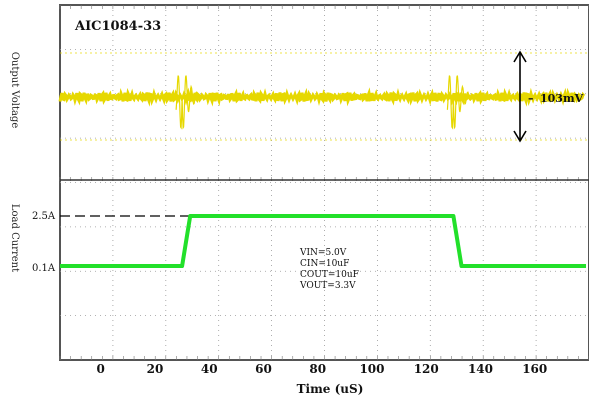 The image size is (589, 403). I want to click on annotation-vin: VIN=5.0V, so click(323, 253).